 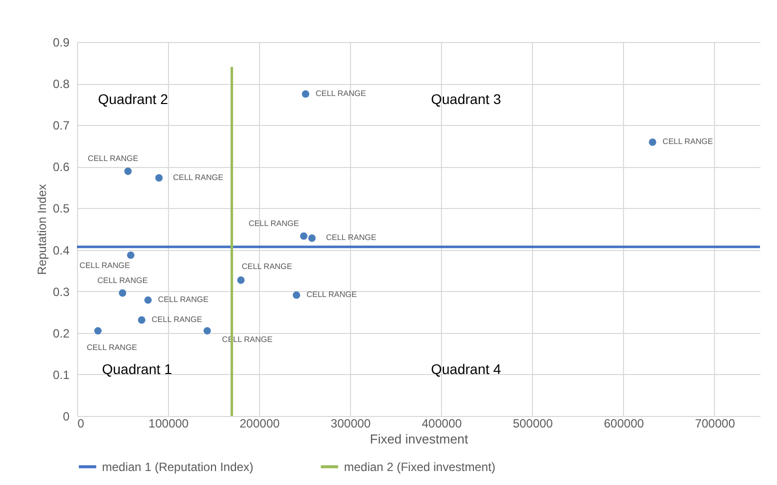 I want to click on x-tick-label: 0, so click(x=81, y=423).